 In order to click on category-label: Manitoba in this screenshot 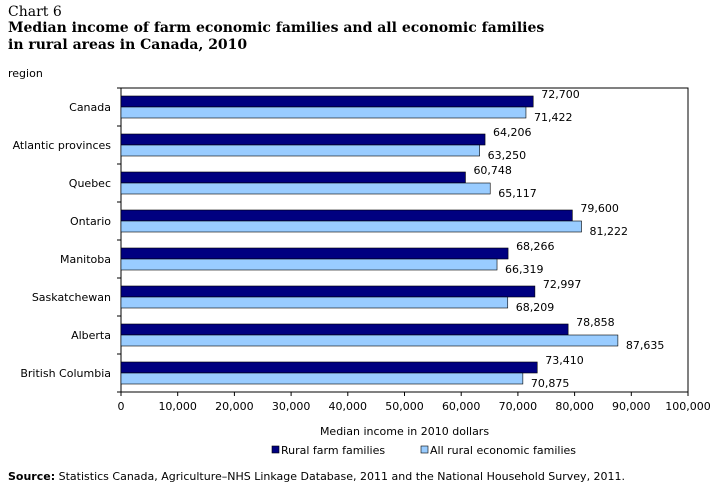, I will do `click(85, 259)`.